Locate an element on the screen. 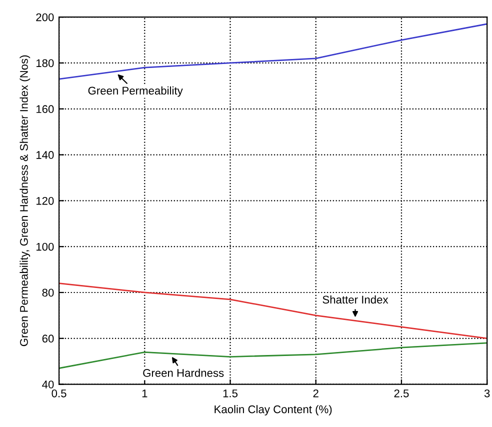 This screenshot has height=427, width=492. annotation: Green Hardness is located at coordinates (183, 372).